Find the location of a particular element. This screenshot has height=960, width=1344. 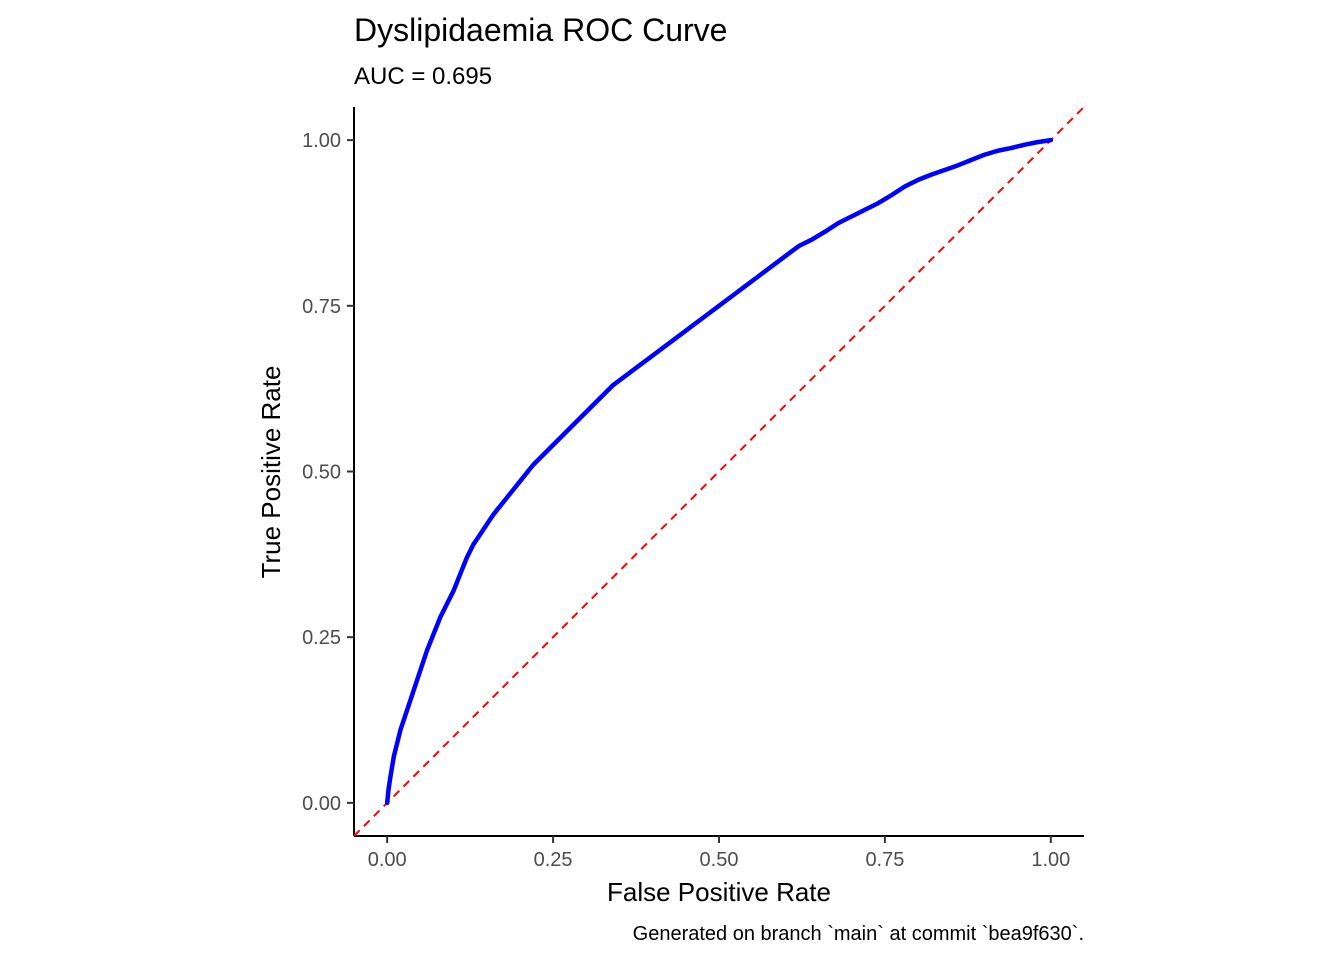

y-tick-label: 0.00 is located at coordinates (321, 804).